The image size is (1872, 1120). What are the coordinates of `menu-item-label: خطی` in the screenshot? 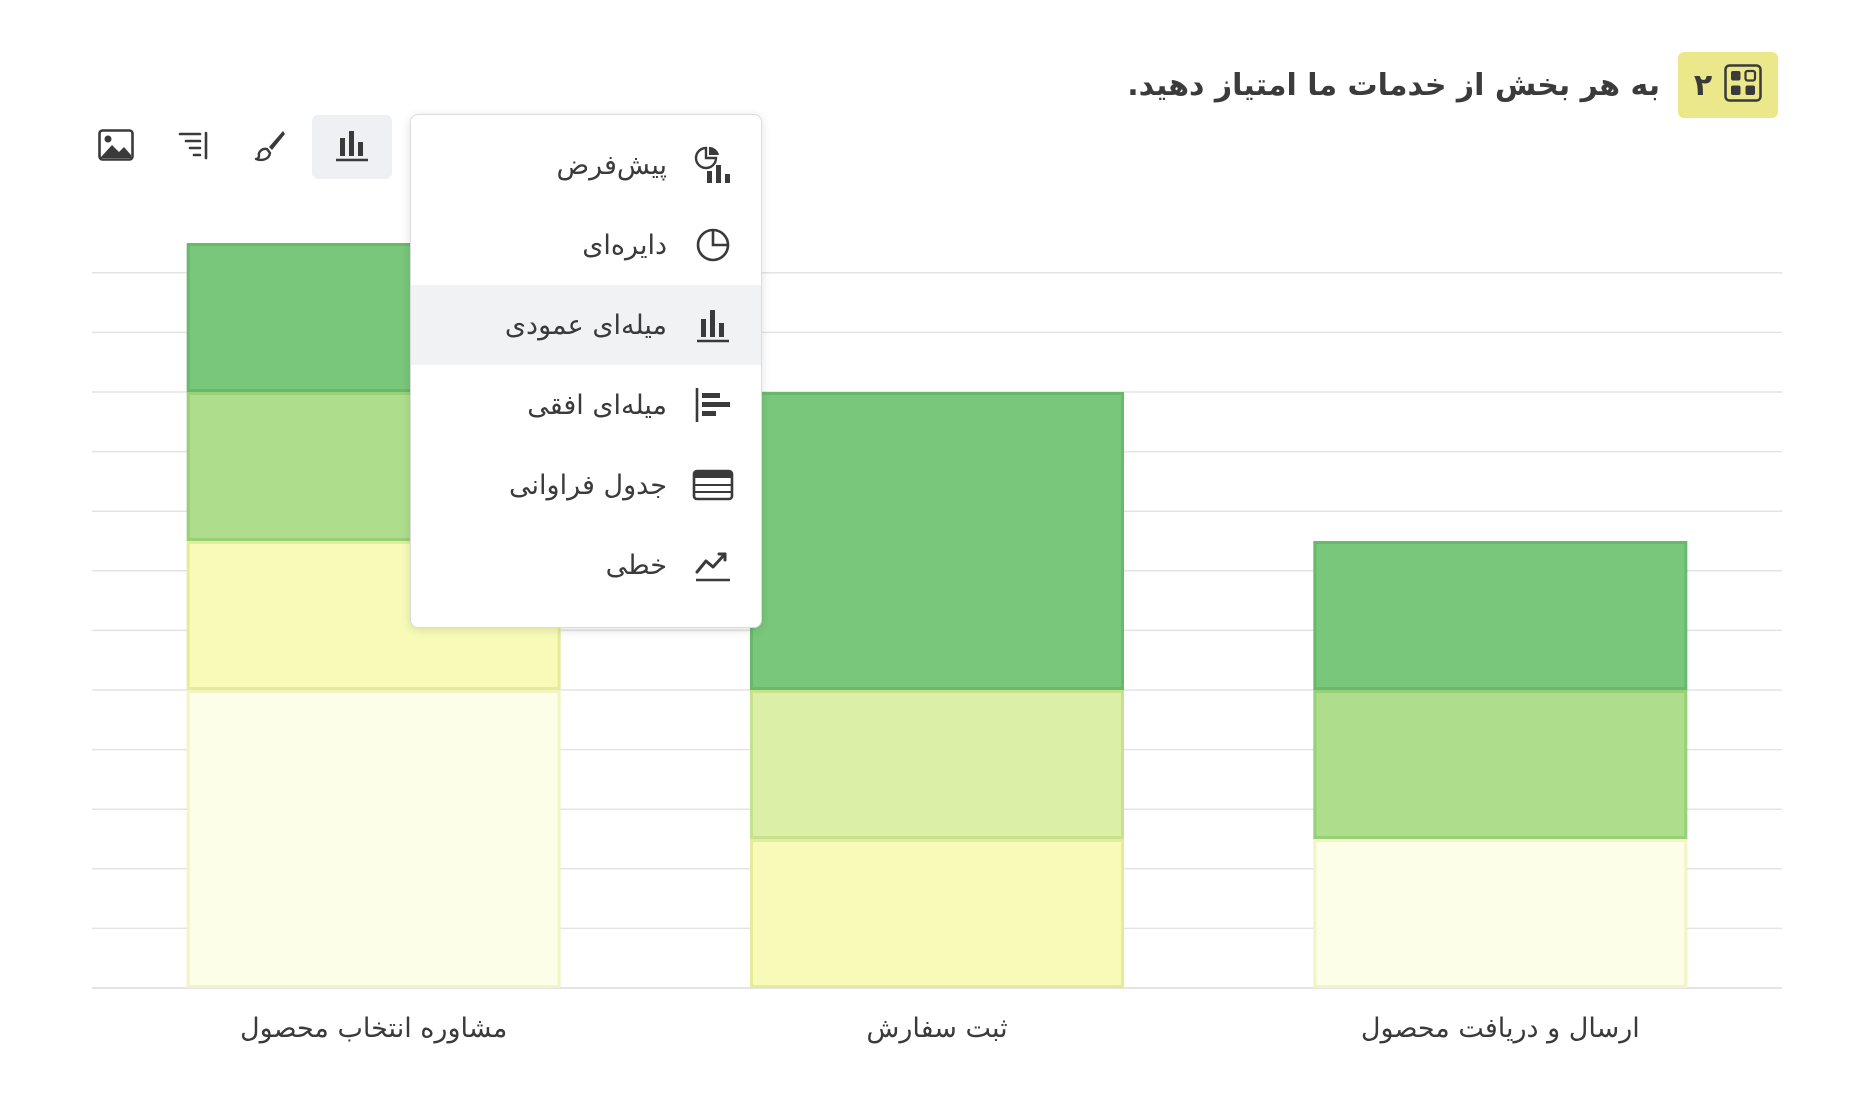 It's located at (636, 565).